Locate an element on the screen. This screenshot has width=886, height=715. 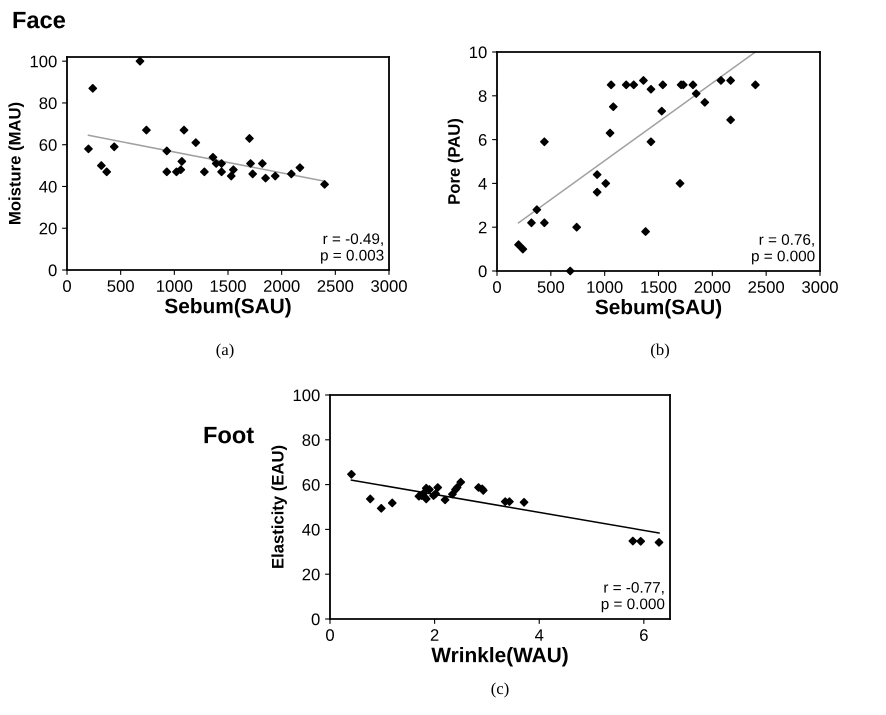
y-tick-label: 8 is located at coordinates (482, 96).